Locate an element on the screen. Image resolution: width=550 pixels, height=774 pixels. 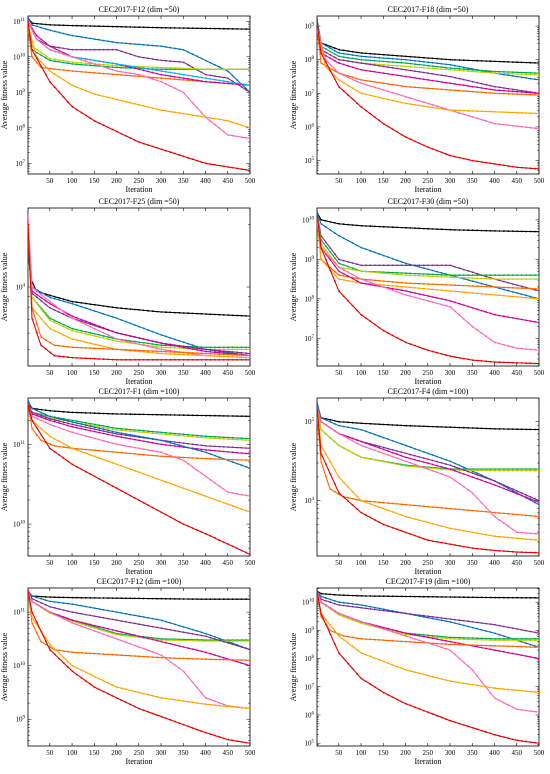
x-tick-label: 400 is located at coordinates (205, 753).